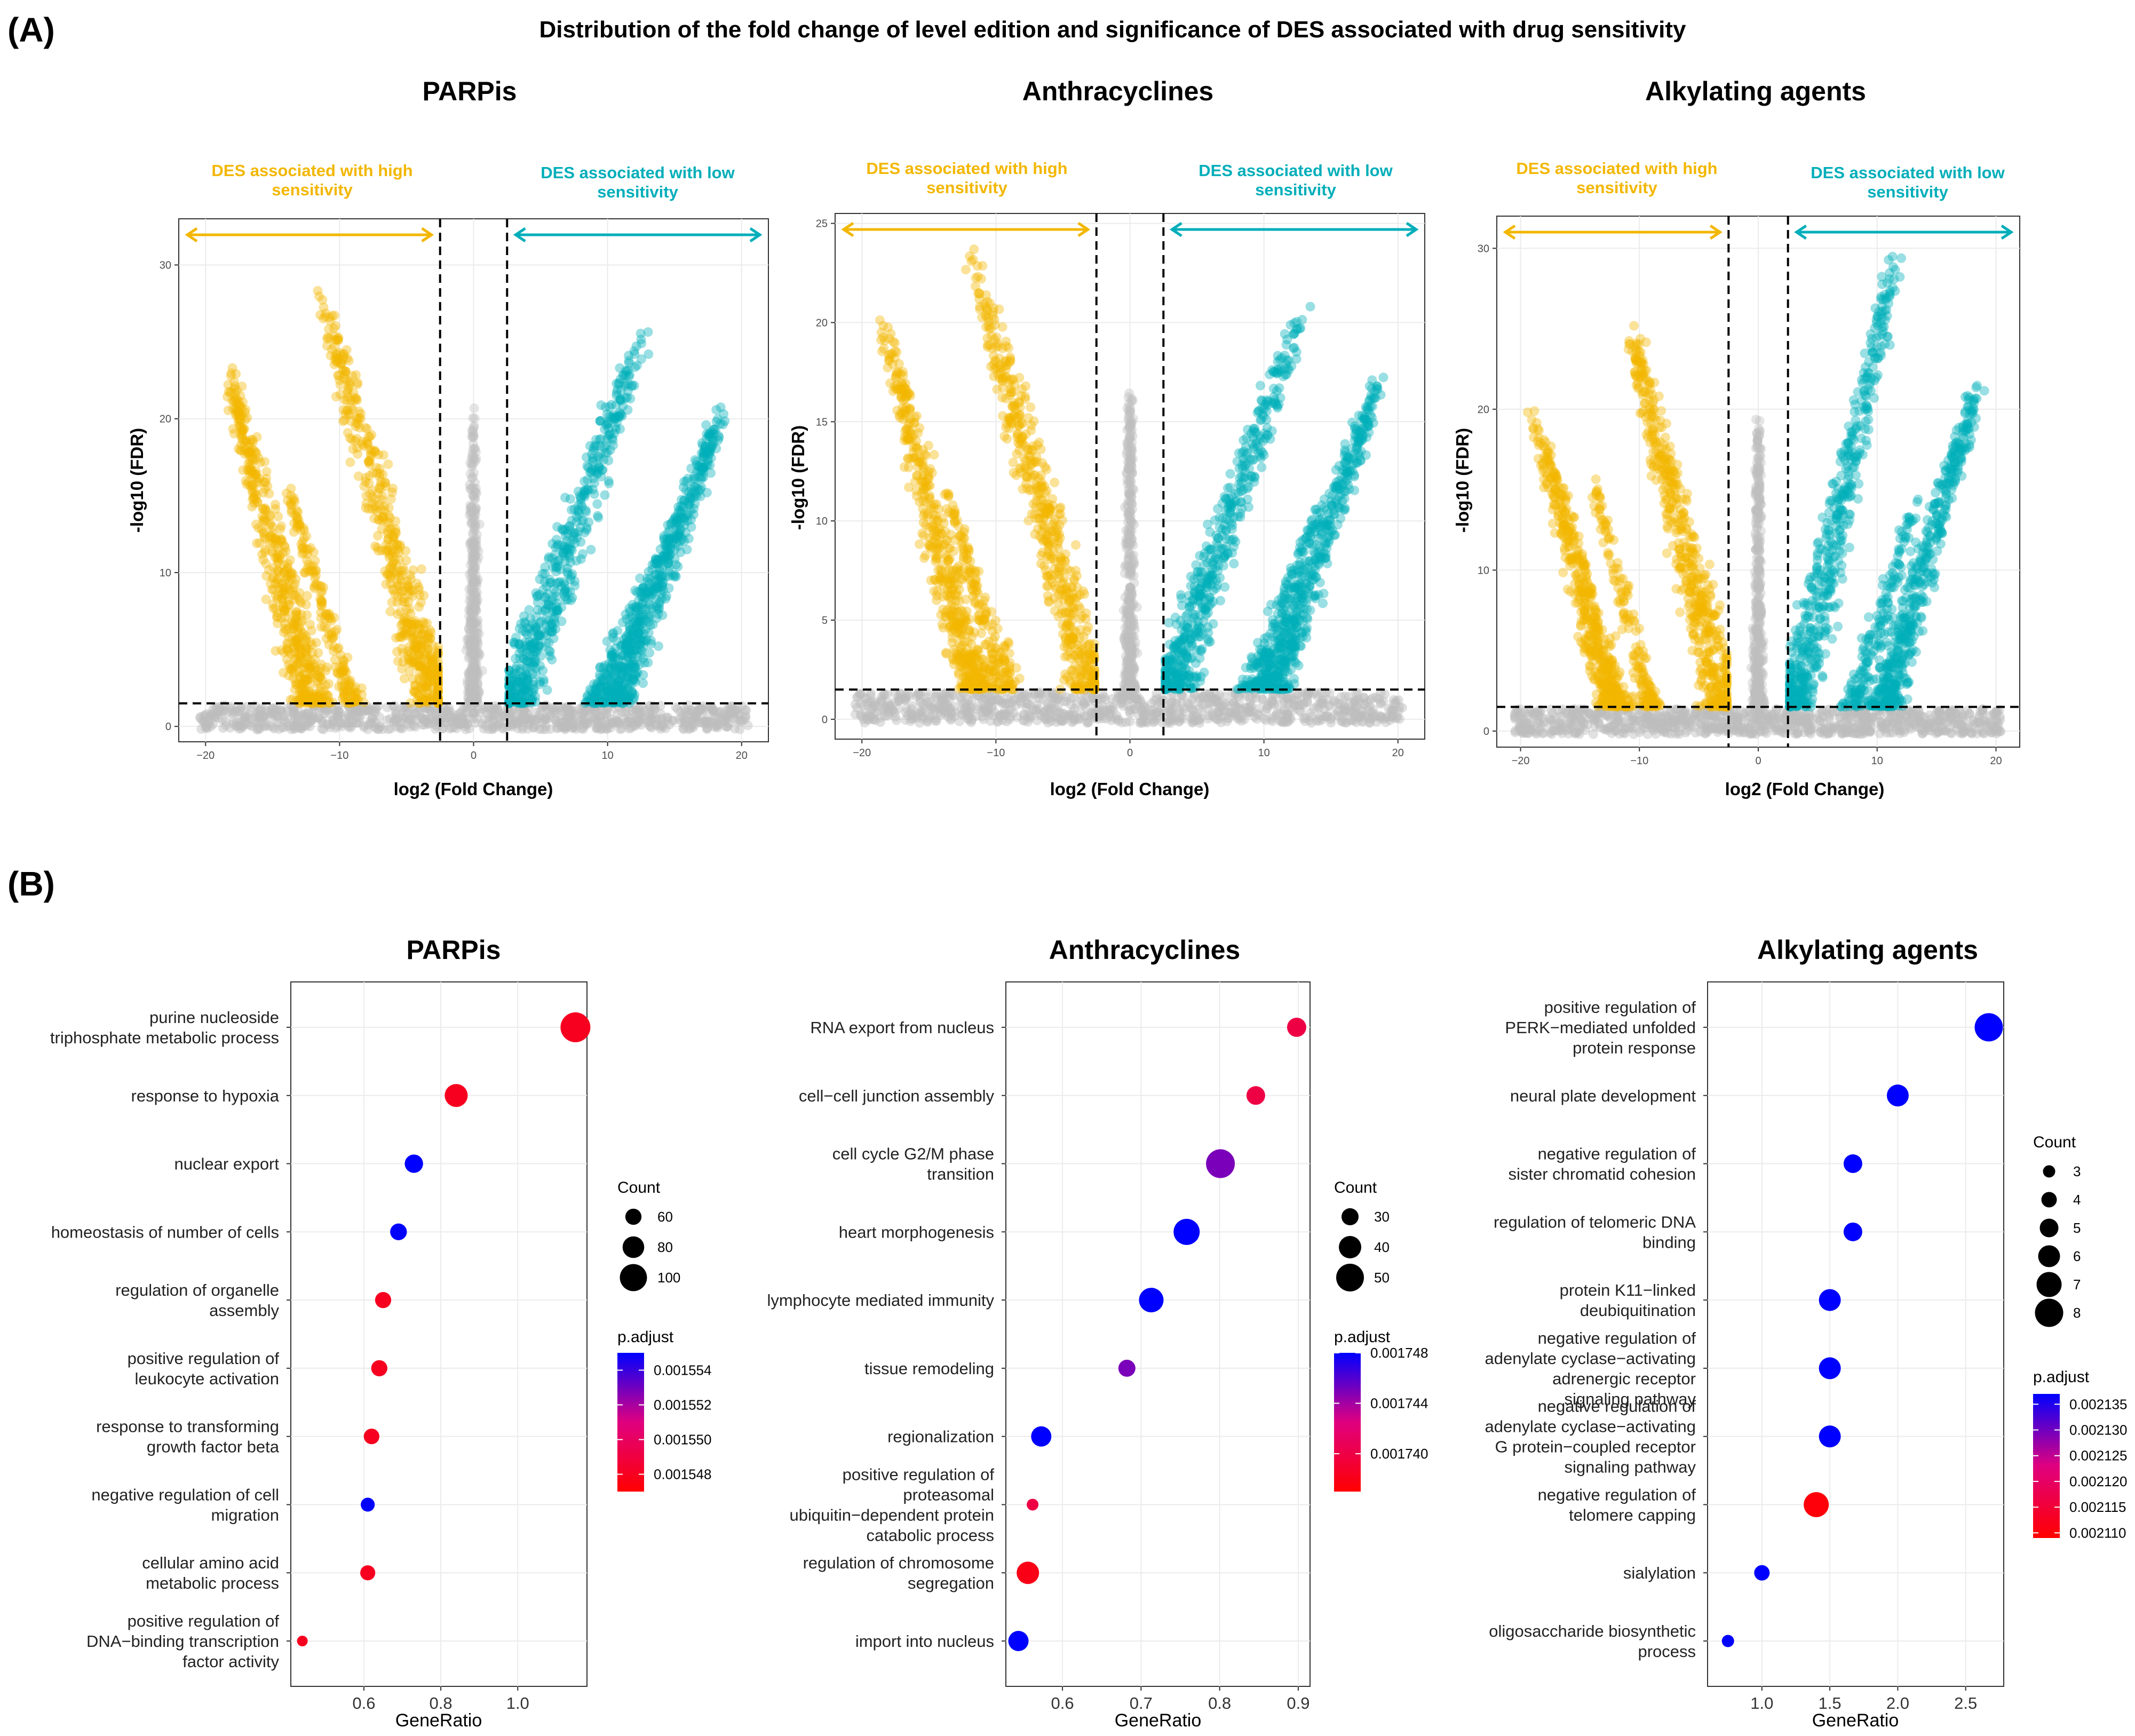 The width and height of the screenshot is (2135, 1736). I want to click on annotation-low-line1: DES associated with low, so click(638, 173).